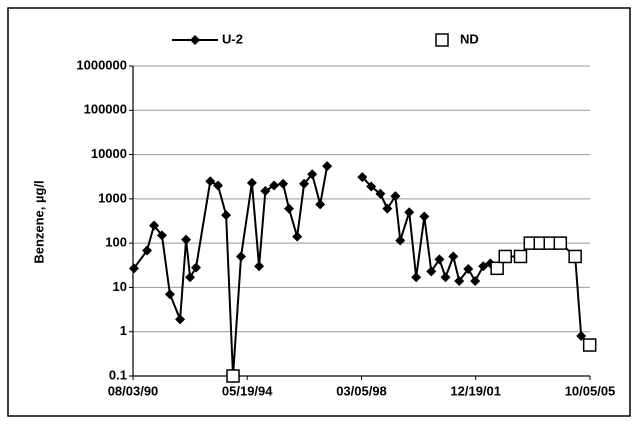 Image resolution: width=638 pixels, height=430 pixels. I want to click on y-tick-label: 10, so click(120, 286).